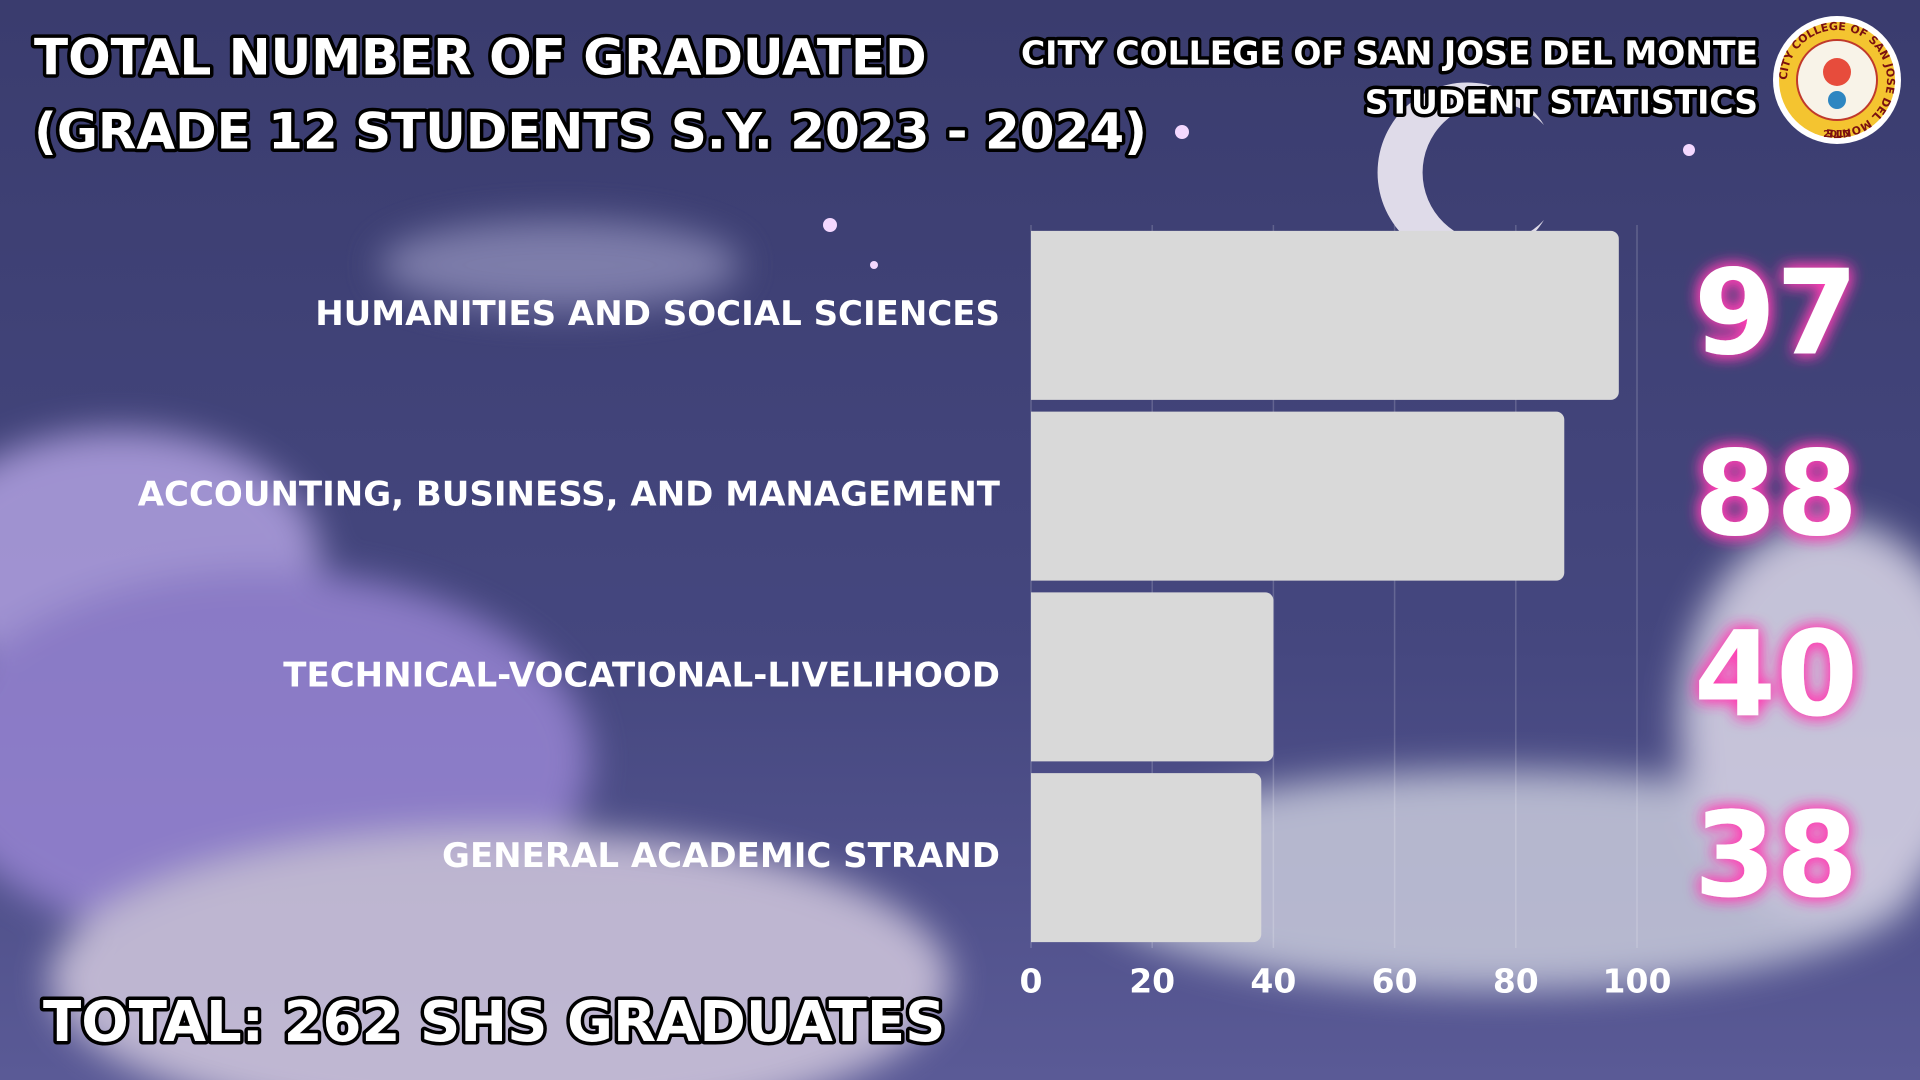 This screenshot has width=1920, height=1080. What do you see at coordinates (480, 58) in the screenshot?
I see `chart-title: TOTAL NUMBER OF GRADUATED` at bounding box center [480, 58].